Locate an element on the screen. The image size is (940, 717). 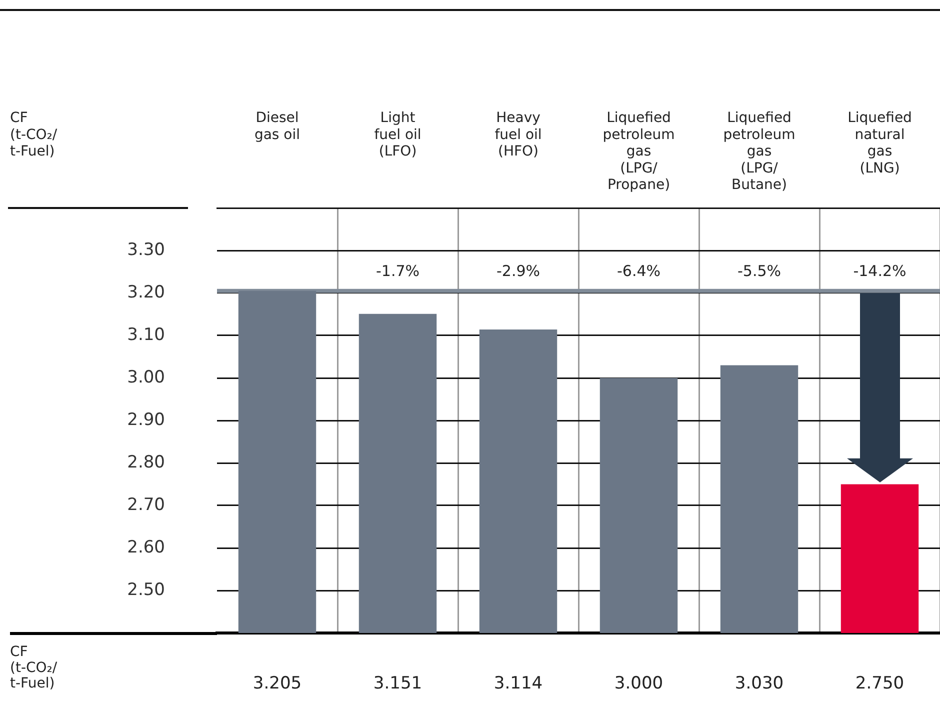
x-tick-label: Liquefied natural gas (LNG) is located at coordinates (880, 143).